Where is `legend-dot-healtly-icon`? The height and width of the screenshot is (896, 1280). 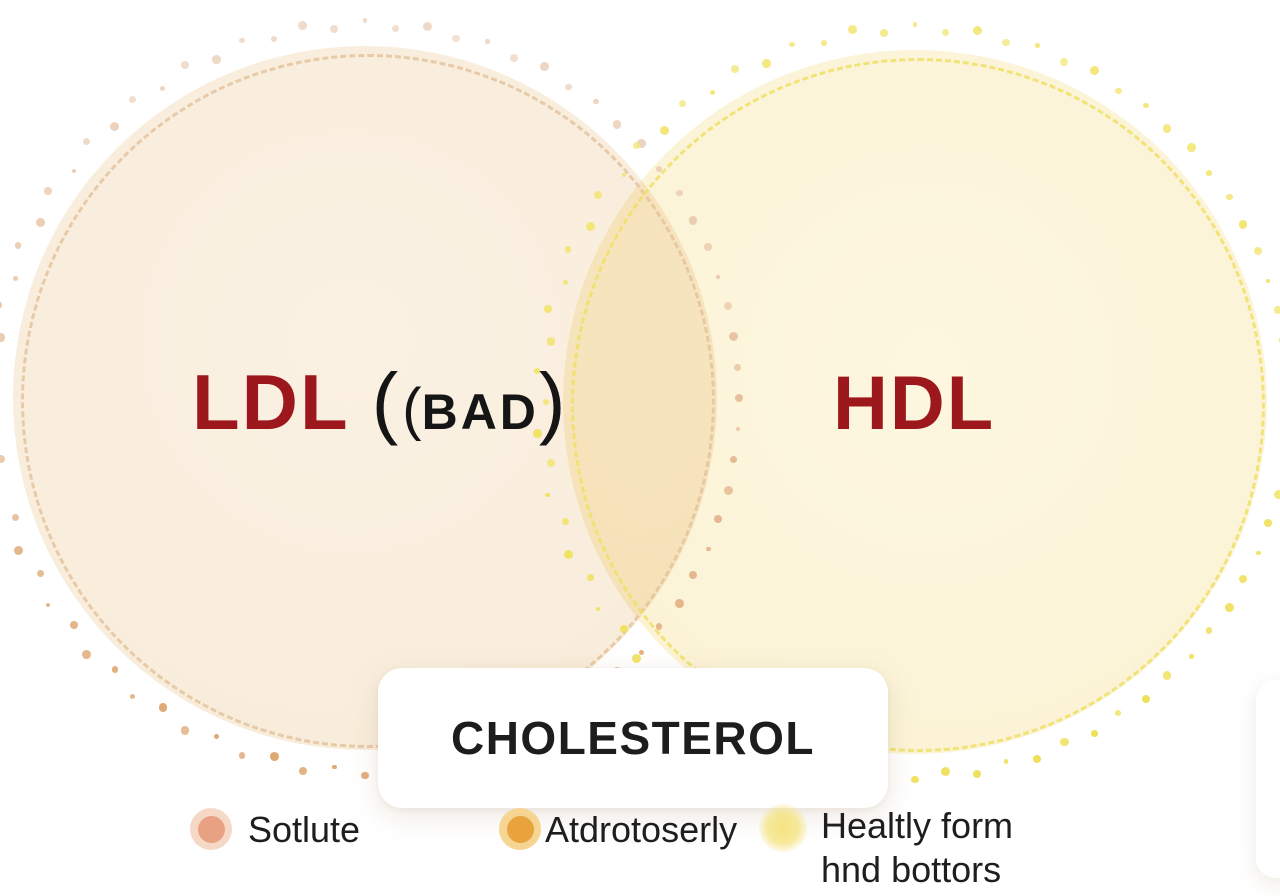 legend-dot-healtly-icon is located at coordinates (783, 828).